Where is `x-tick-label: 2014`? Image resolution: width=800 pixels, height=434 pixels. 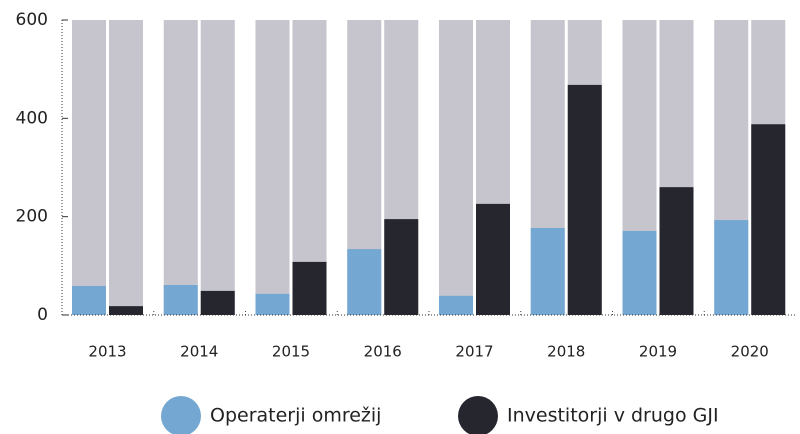 x-tick-label: 2014 is located at coordinates (199, 352).